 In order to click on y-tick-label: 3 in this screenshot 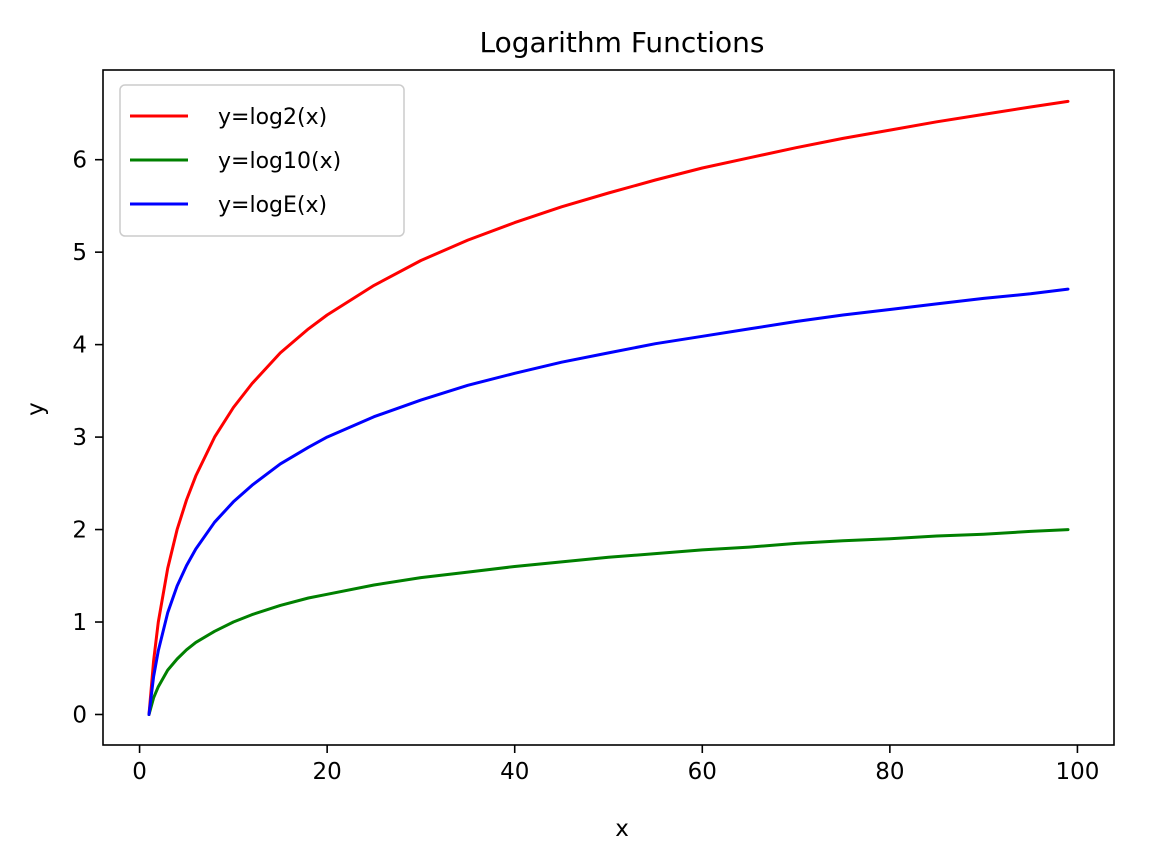, I will do `click(79, 438)`.